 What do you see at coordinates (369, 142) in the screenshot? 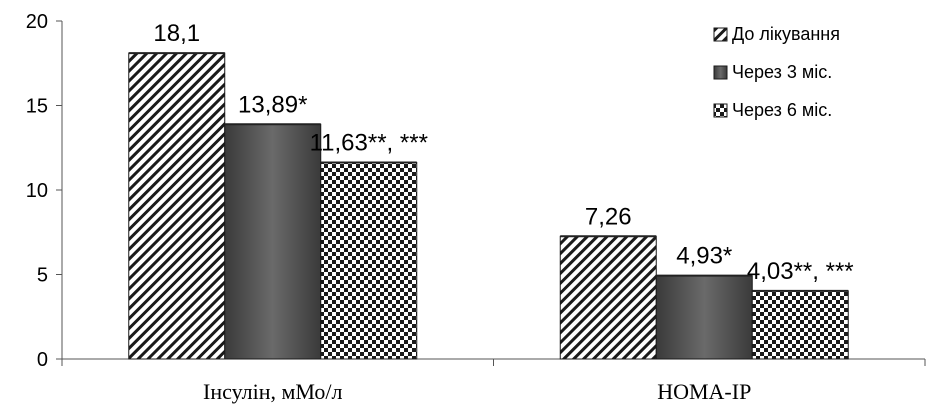
I see `data-label: 11,63**, ***` at bounding box center [369, 142].